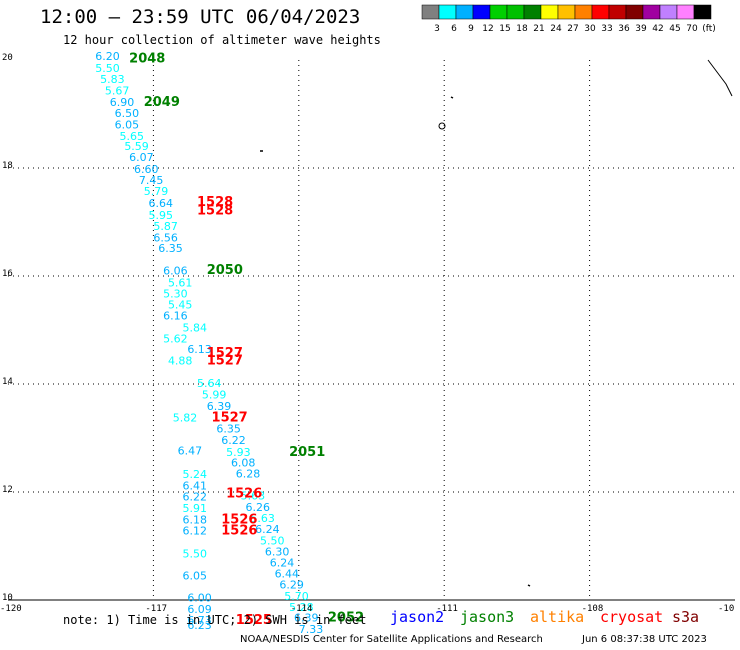 This screenshot has height=650, width=740. I want to click on wave-height-label: 6.24, so click(282, 563).